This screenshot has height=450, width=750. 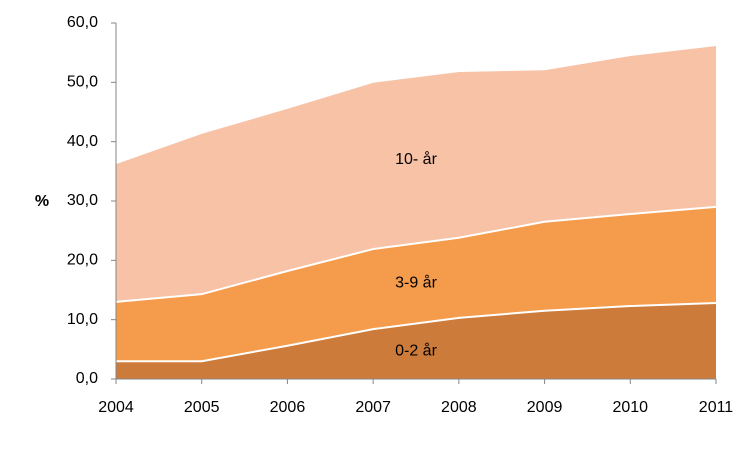 I want to click on x-tick-label: 2007, so click(x=373, y=407).